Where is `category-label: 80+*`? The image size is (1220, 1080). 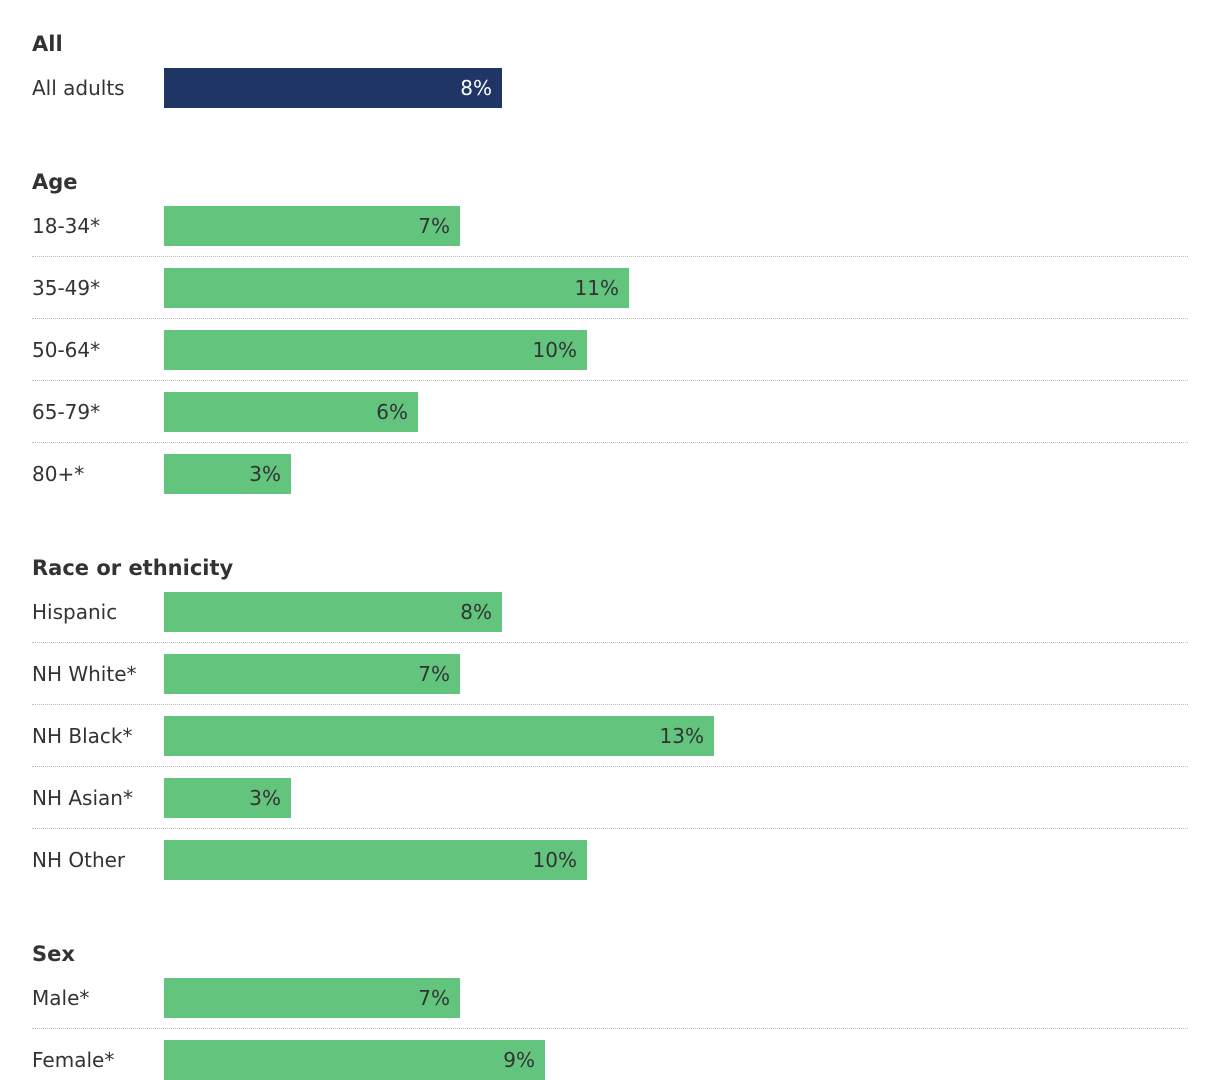 category-label: 80+* is located at coordinates (58, 474).